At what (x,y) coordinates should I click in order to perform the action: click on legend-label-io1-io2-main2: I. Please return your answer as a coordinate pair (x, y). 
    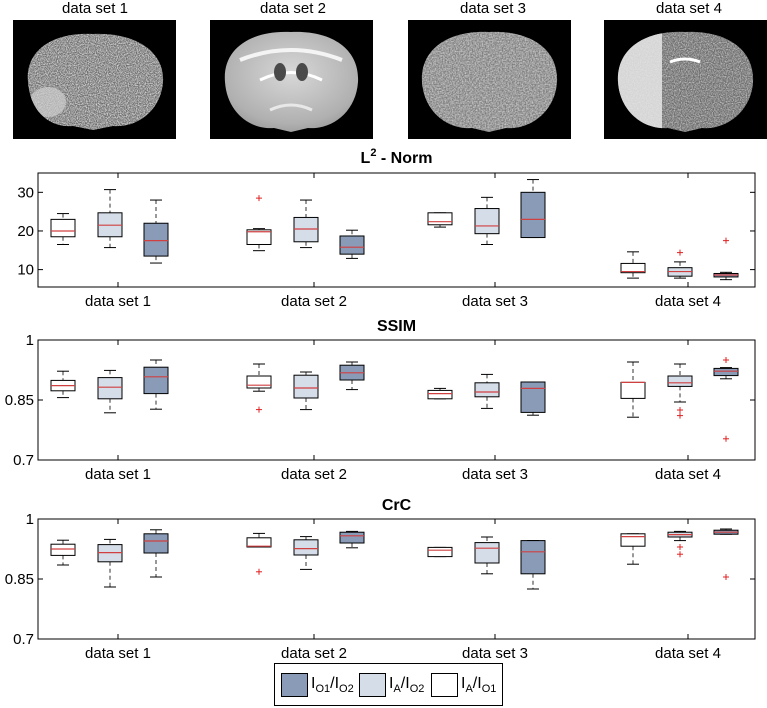
    Looking at the image, I should click on (337, 683).